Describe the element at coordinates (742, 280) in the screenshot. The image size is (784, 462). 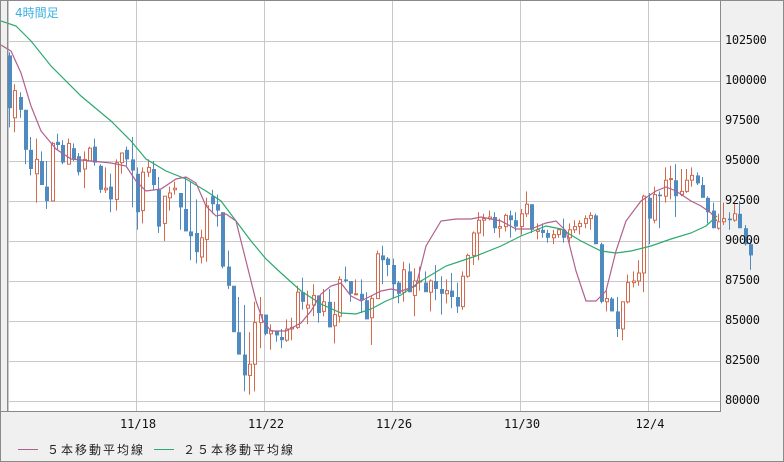
I see `y-tick-label: 87500` at that location.